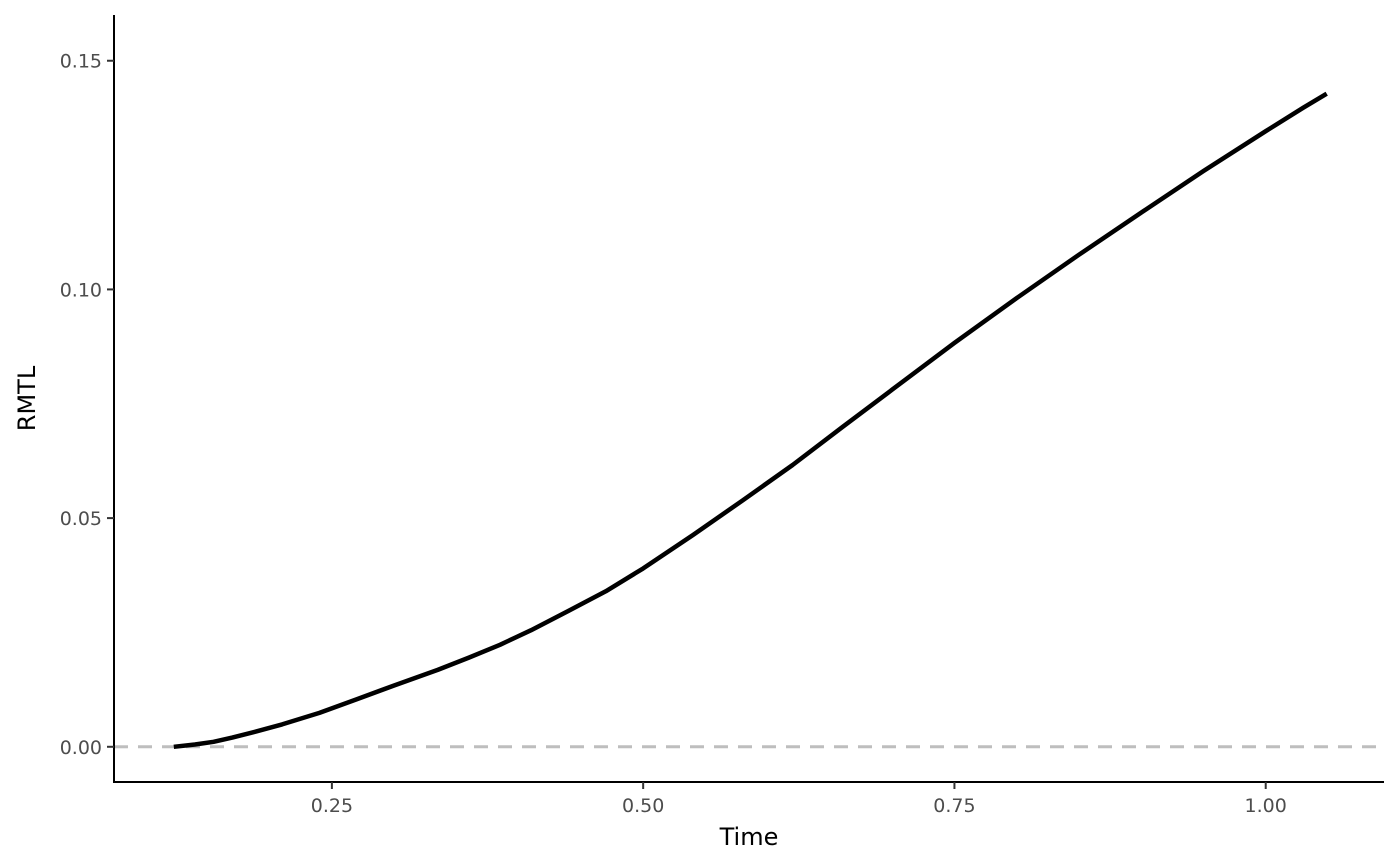 The height and width of the screenshot is (866, 1400). Describe the element at coordinates (27, 398) in the screenshot. I see `y-axis-title: RMTL` at that location.